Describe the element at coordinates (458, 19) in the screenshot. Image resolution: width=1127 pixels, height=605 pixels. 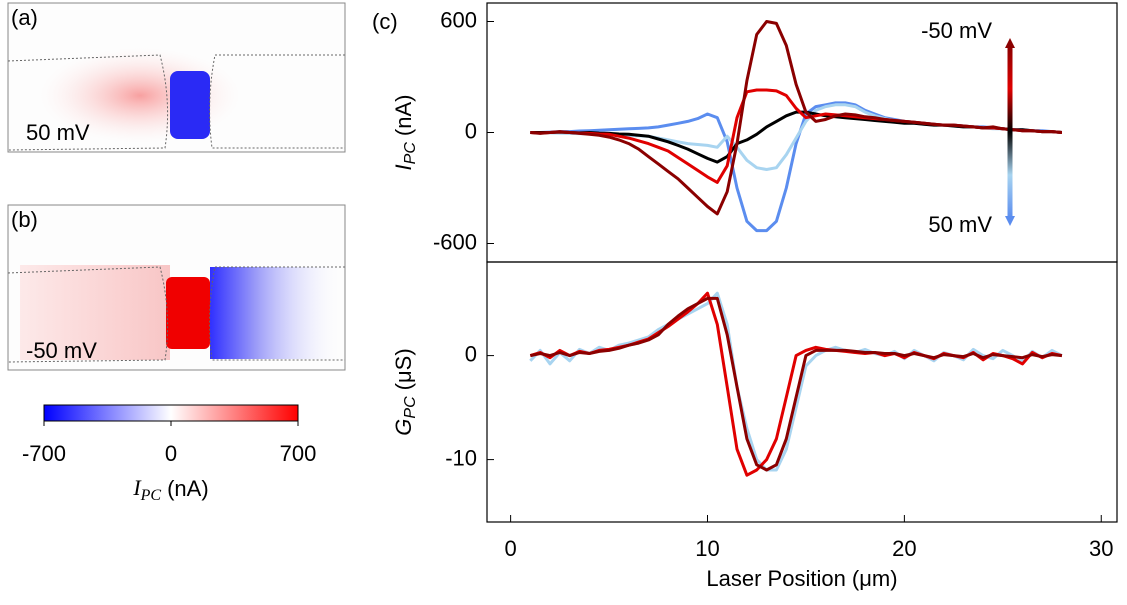
I see `y-tick-label: 600` at that location.